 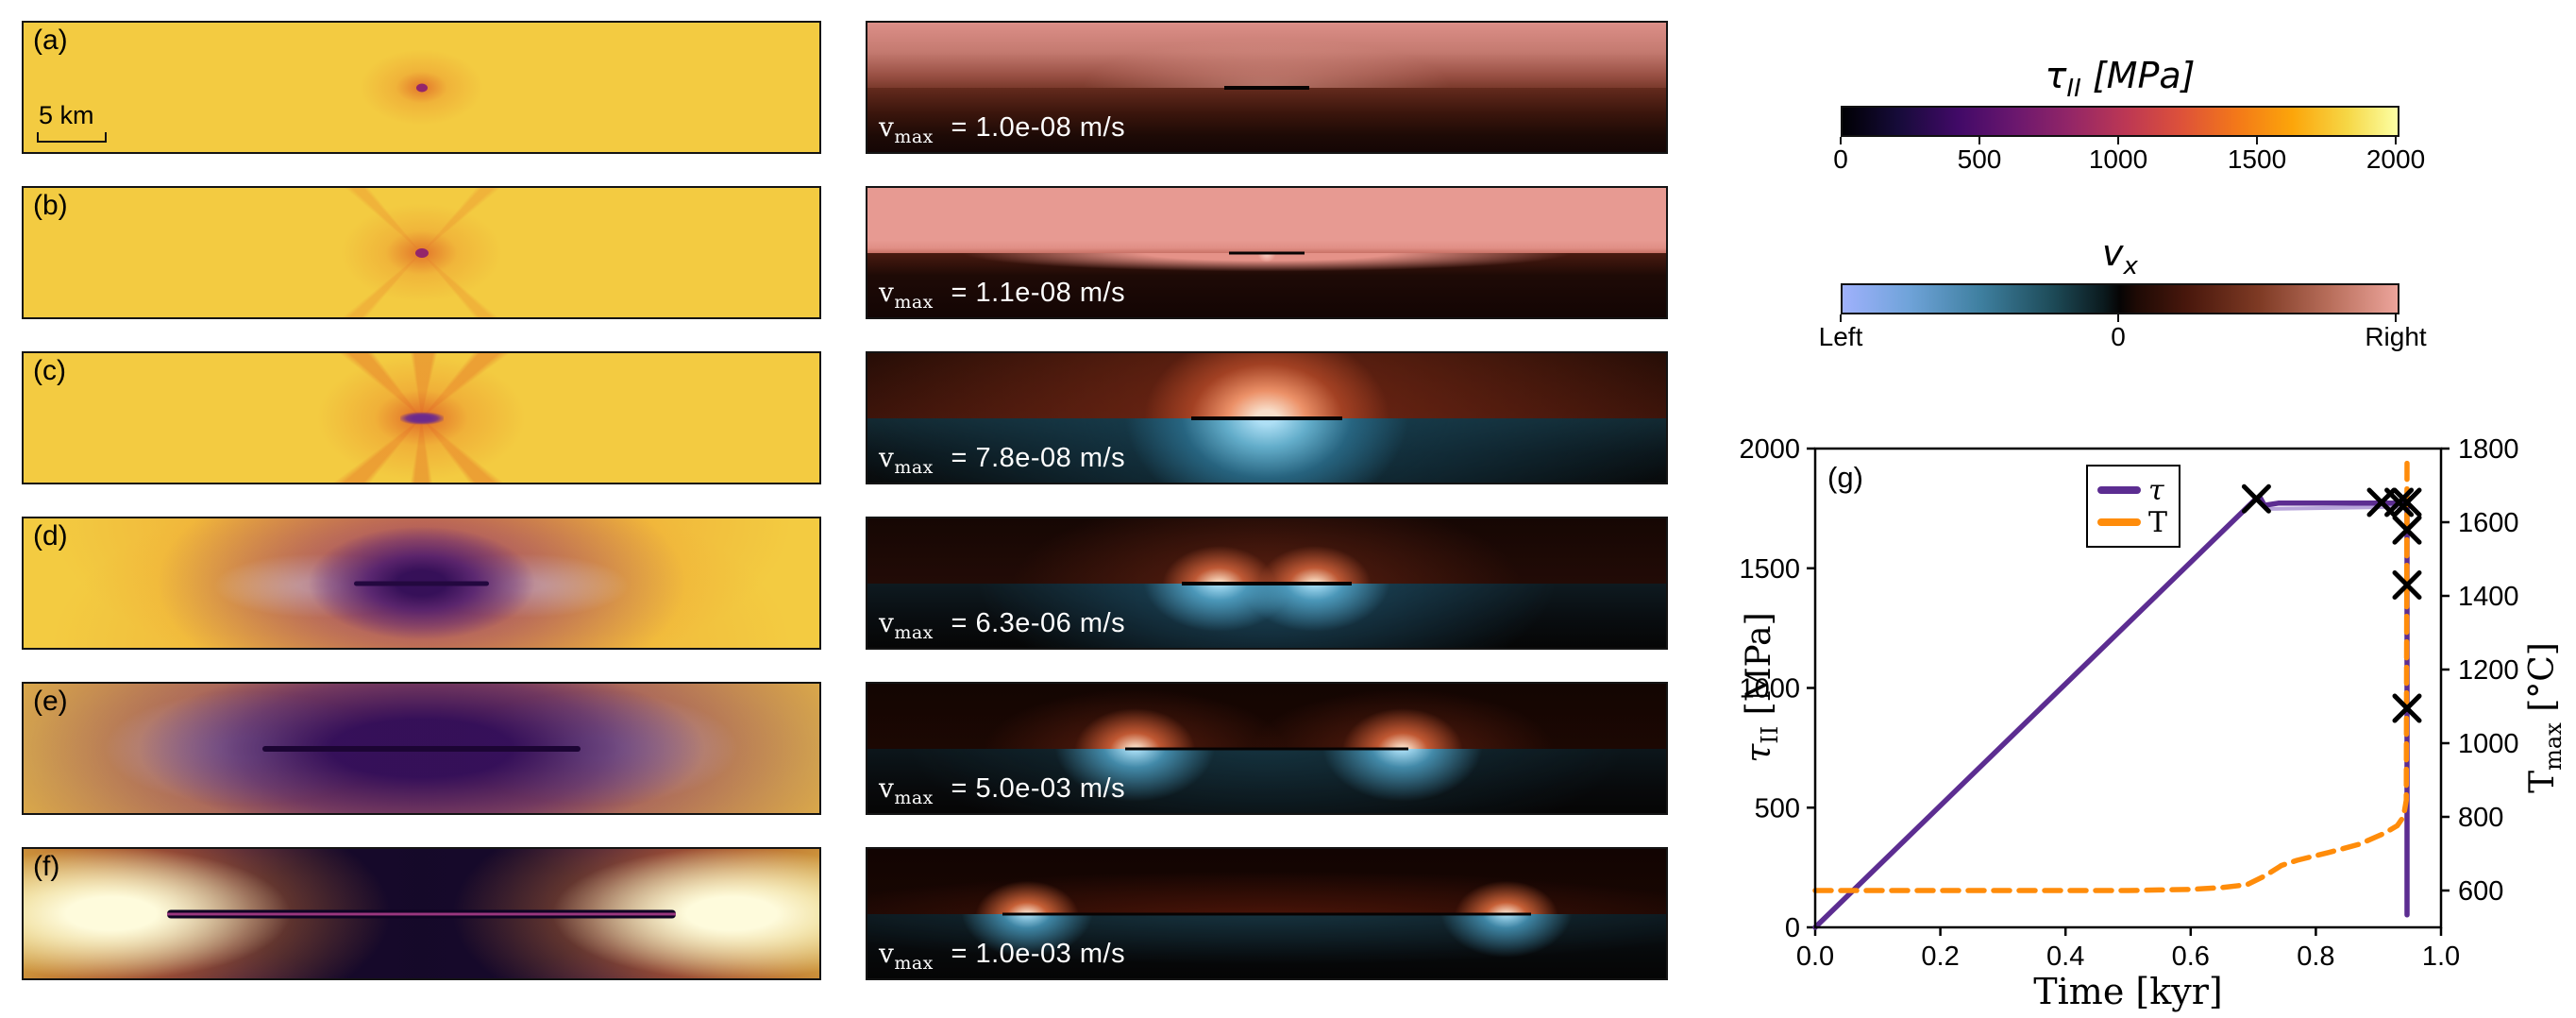 What do you see at coordinates (1002, 460) in the screenshot?
I see `vmax-label-c: vmax = 7.8e-08 m/s` at bounding box center [1002, 460].